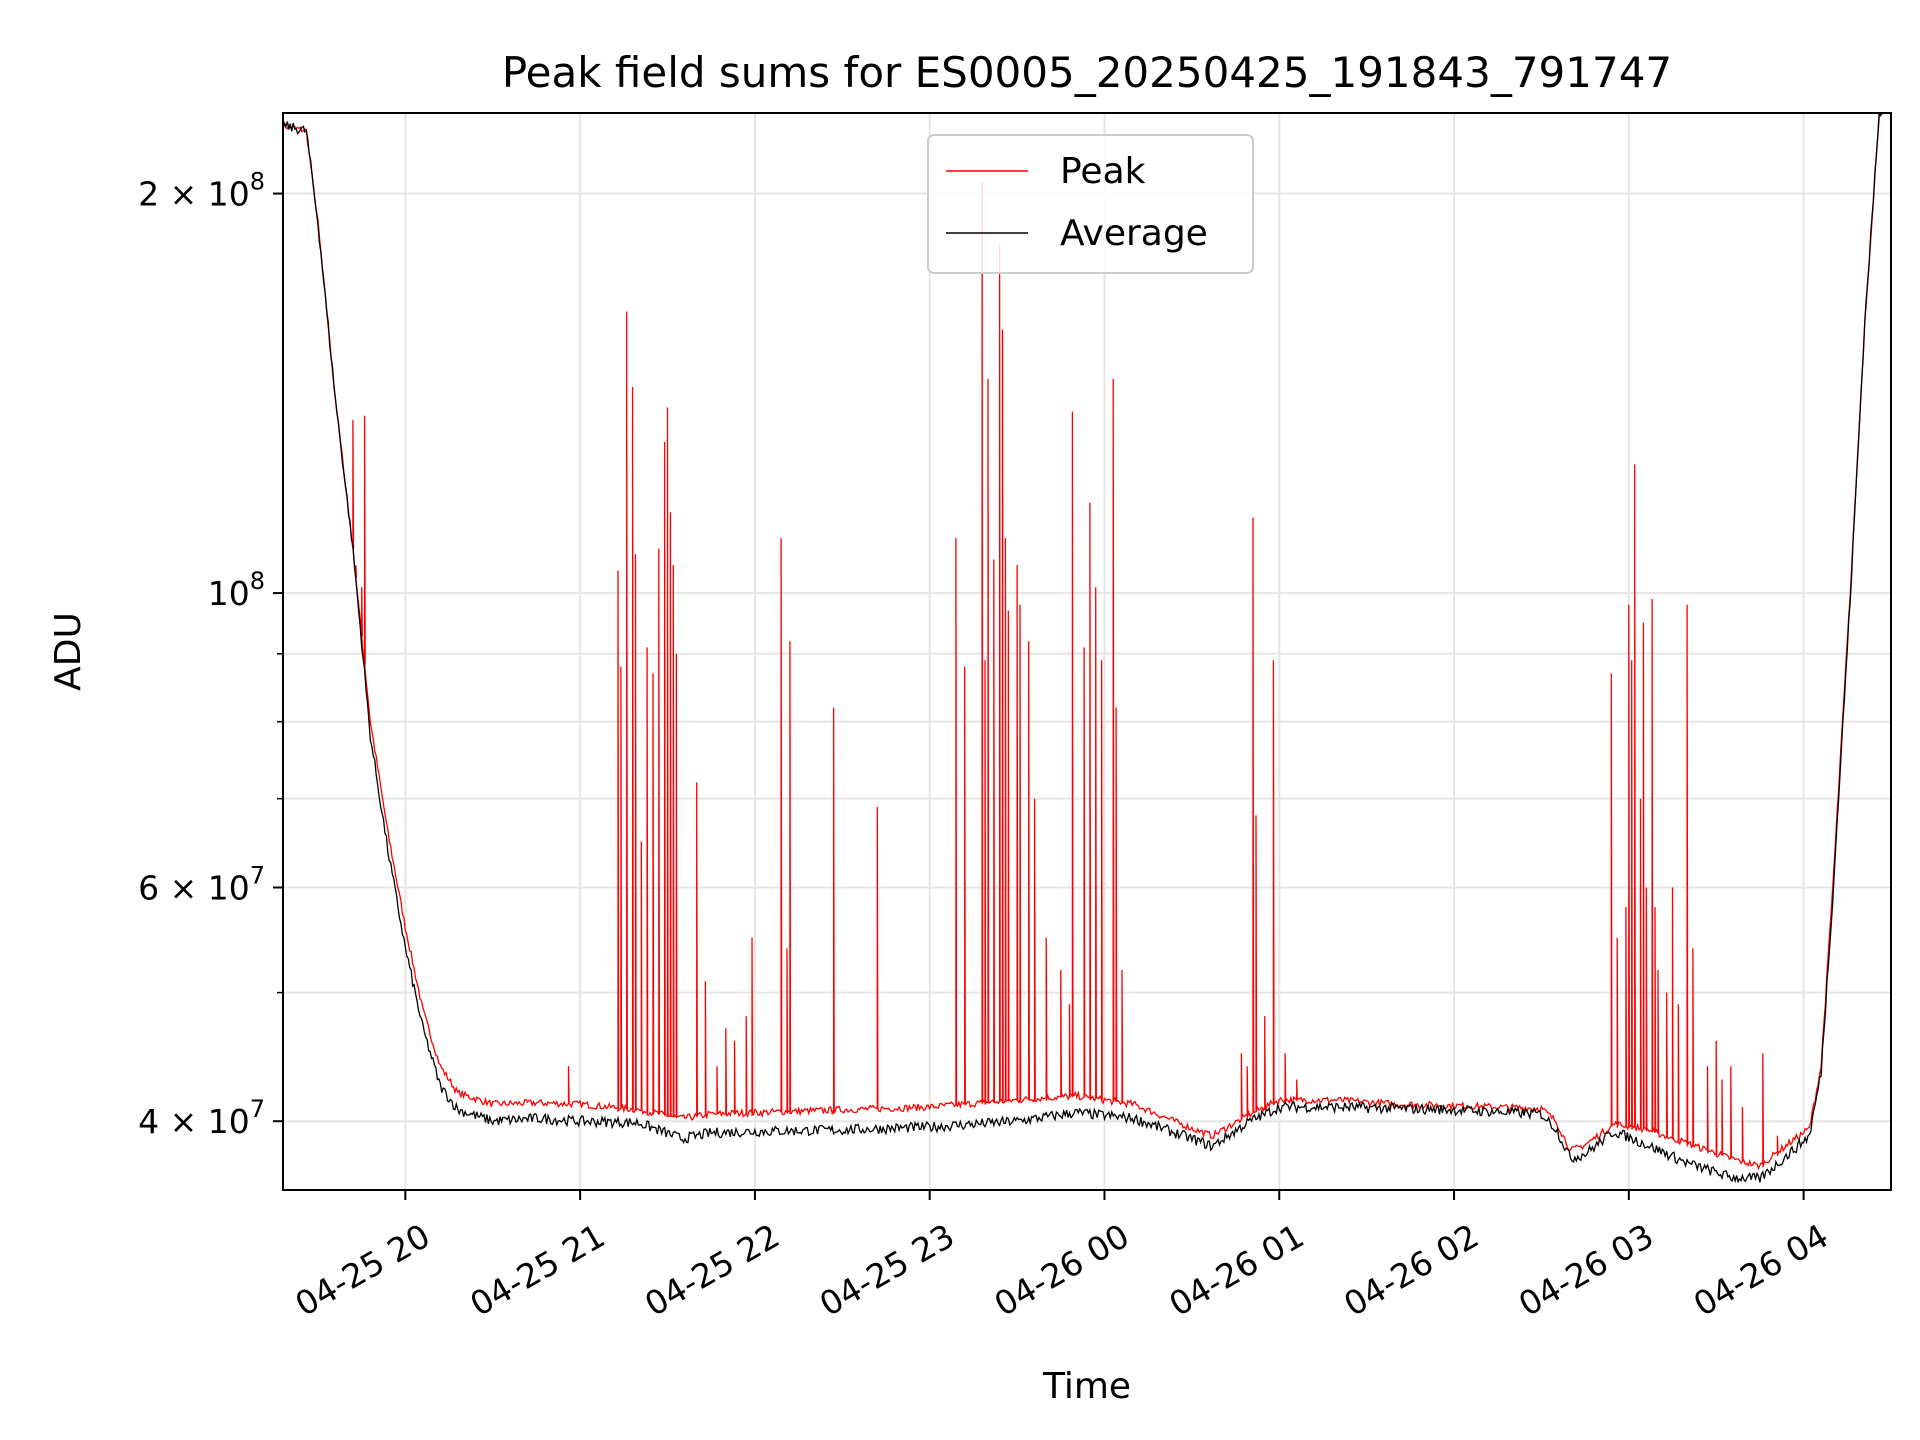  I want to click on y-tick-mantissa: 4 × 10, so click(194, 1121).